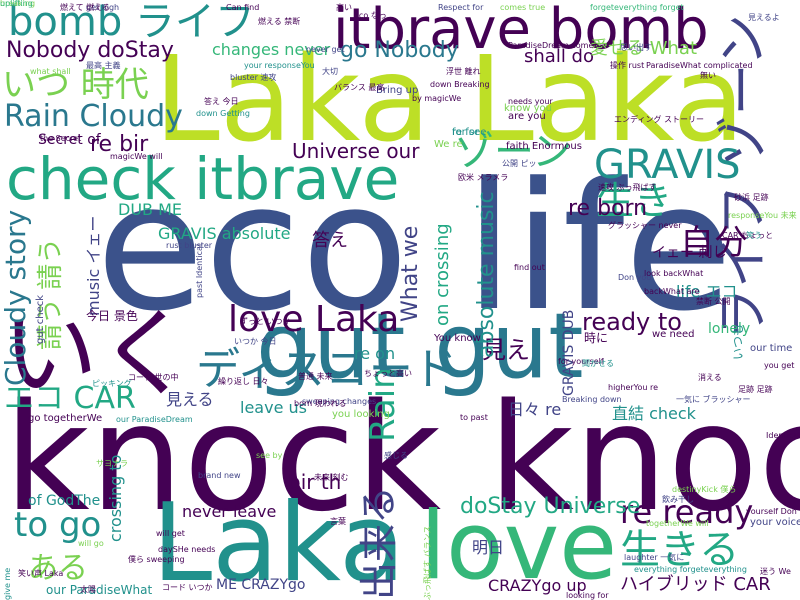 Image resolution: width=800 pixels, height=600 pixels. I want to click on word: by magicWe, so click(437, 98).